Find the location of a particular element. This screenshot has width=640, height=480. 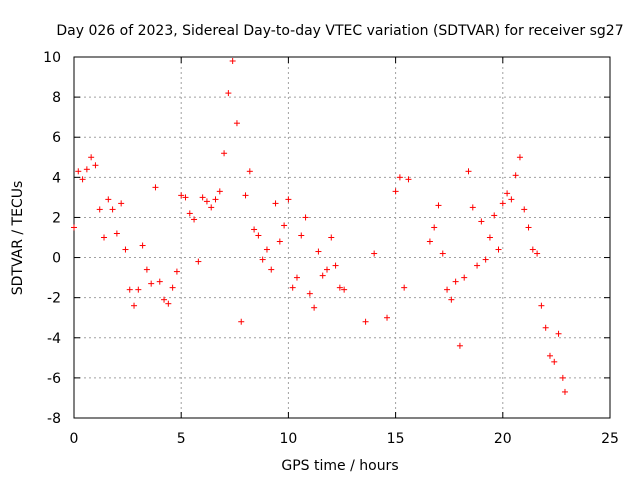

x-axis-label: GPS time / hours is located at coordinates (339, 466).